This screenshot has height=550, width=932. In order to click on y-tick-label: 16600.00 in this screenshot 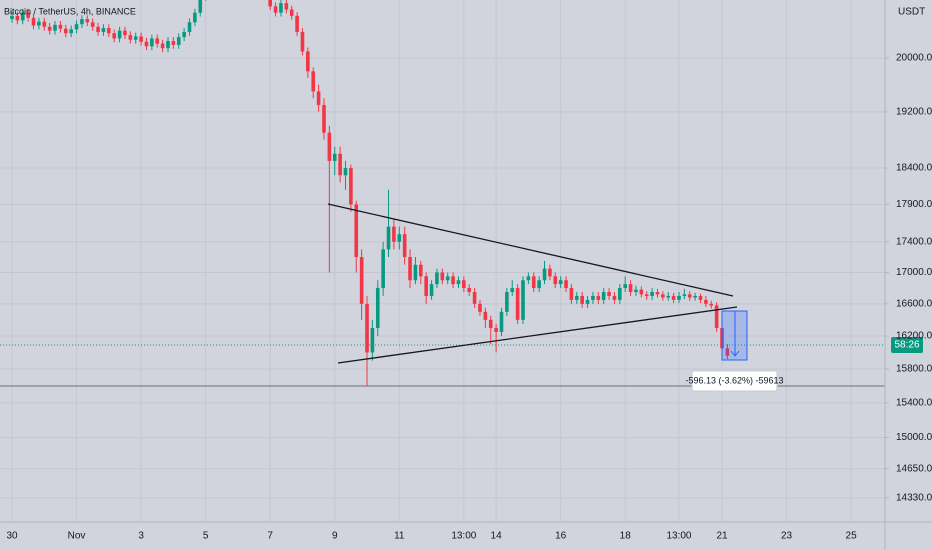, I will do `click(914, 304)`.